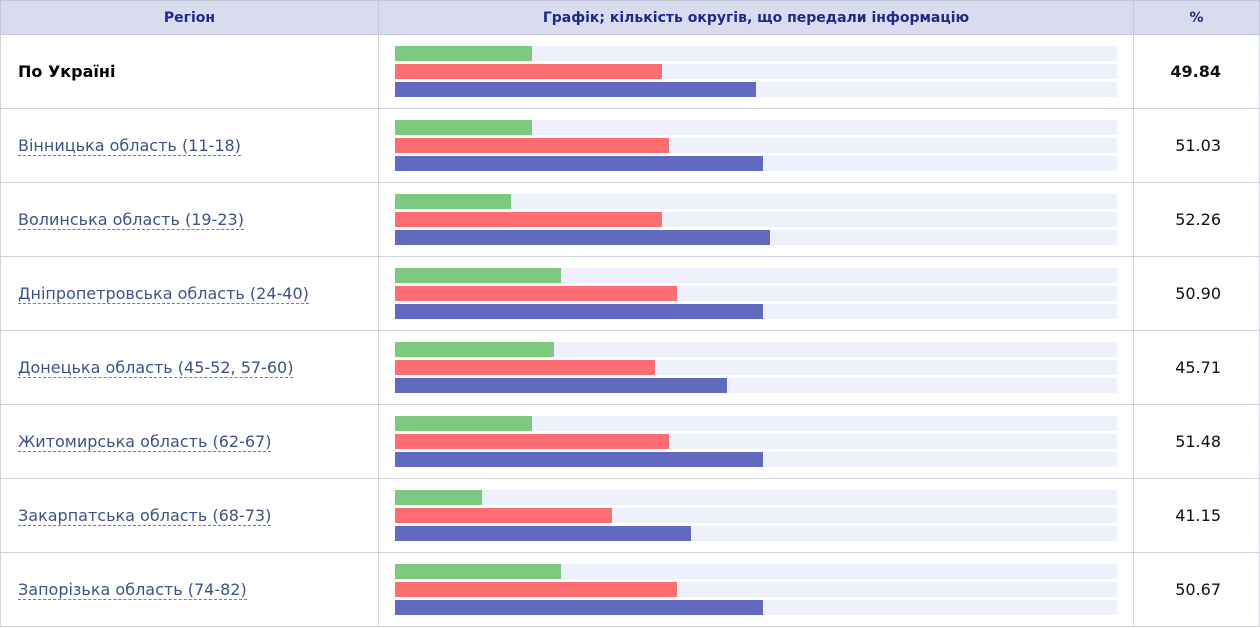  I want to click on region-cell: Запорізька область (74-82), so click(189, 589).